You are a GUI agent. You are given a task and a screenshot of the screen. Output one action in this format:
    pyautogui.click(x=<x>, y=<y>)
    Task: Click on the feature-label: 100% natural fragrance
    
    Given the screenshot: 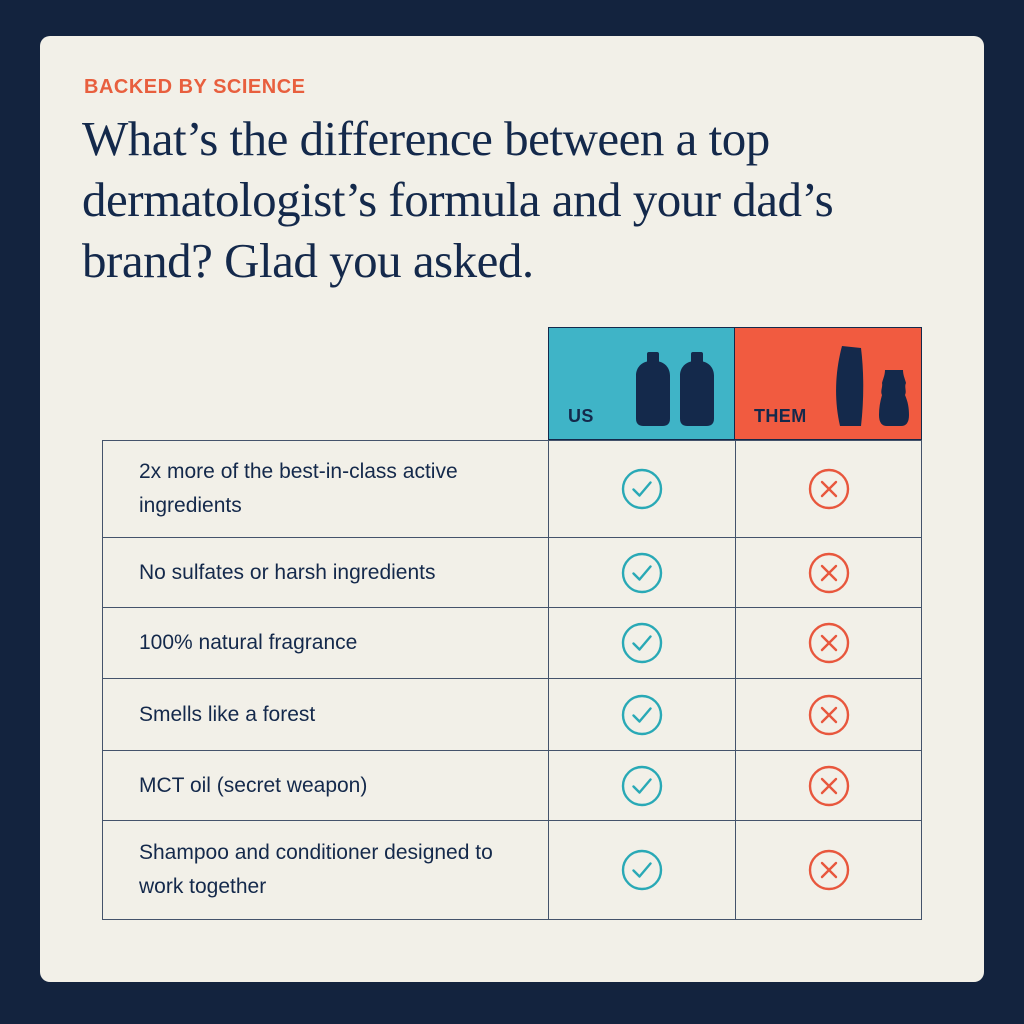 What is the action you would take?
    pyautogui.click(x=326, y=643)
    